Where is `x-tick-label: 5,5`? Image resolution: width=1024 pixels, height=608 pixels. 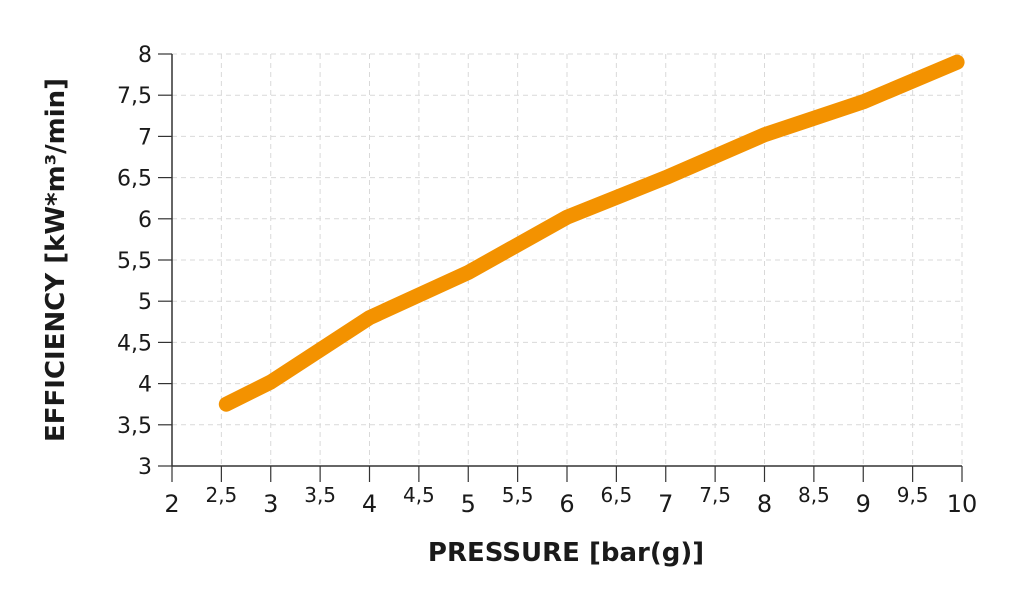 x-tick-label: 5,5 is located at coordinates (518, 495).